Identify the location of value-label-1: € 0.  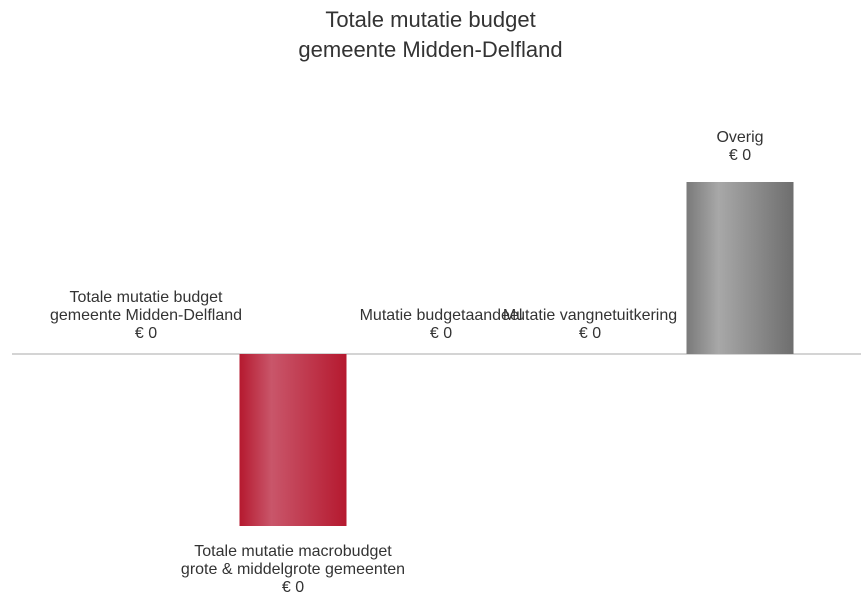
(293, 587).